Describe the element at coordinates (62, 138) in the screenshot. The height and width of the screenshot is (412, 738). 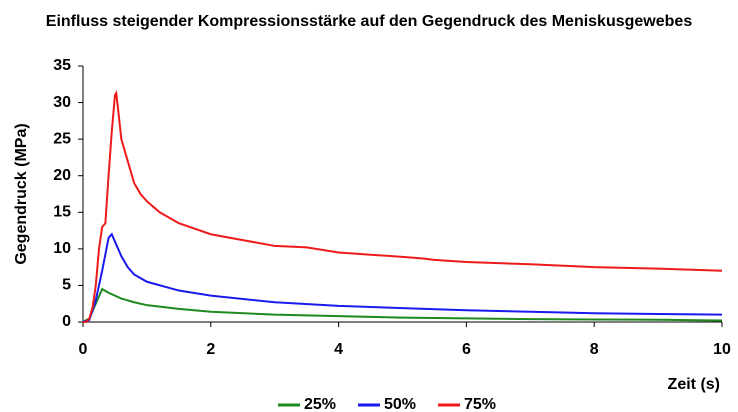
I see `y-tick-label: 25` at that location.